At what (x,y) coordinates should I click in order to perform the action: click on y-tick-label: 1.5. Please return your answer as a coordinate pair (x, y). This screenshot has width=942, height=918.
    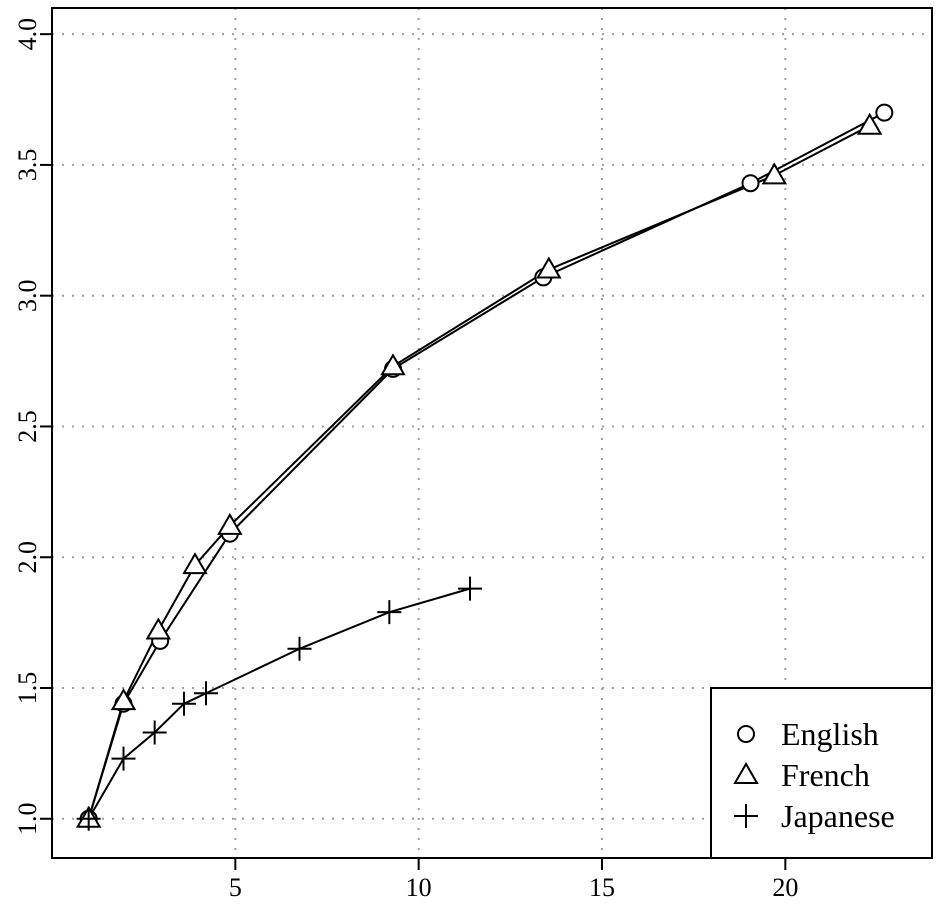
    Looking at the image, I should click on (27, 688).